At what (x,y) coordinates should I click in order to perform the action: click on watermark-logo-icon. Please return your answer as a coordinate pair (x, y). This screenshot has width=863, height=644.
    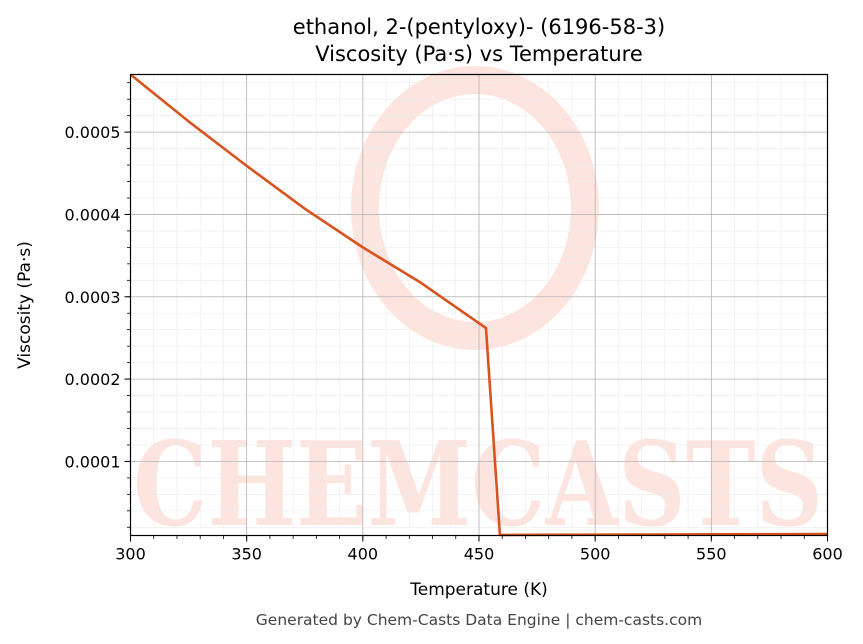
    Looking at the image, I should click on (475, 208).